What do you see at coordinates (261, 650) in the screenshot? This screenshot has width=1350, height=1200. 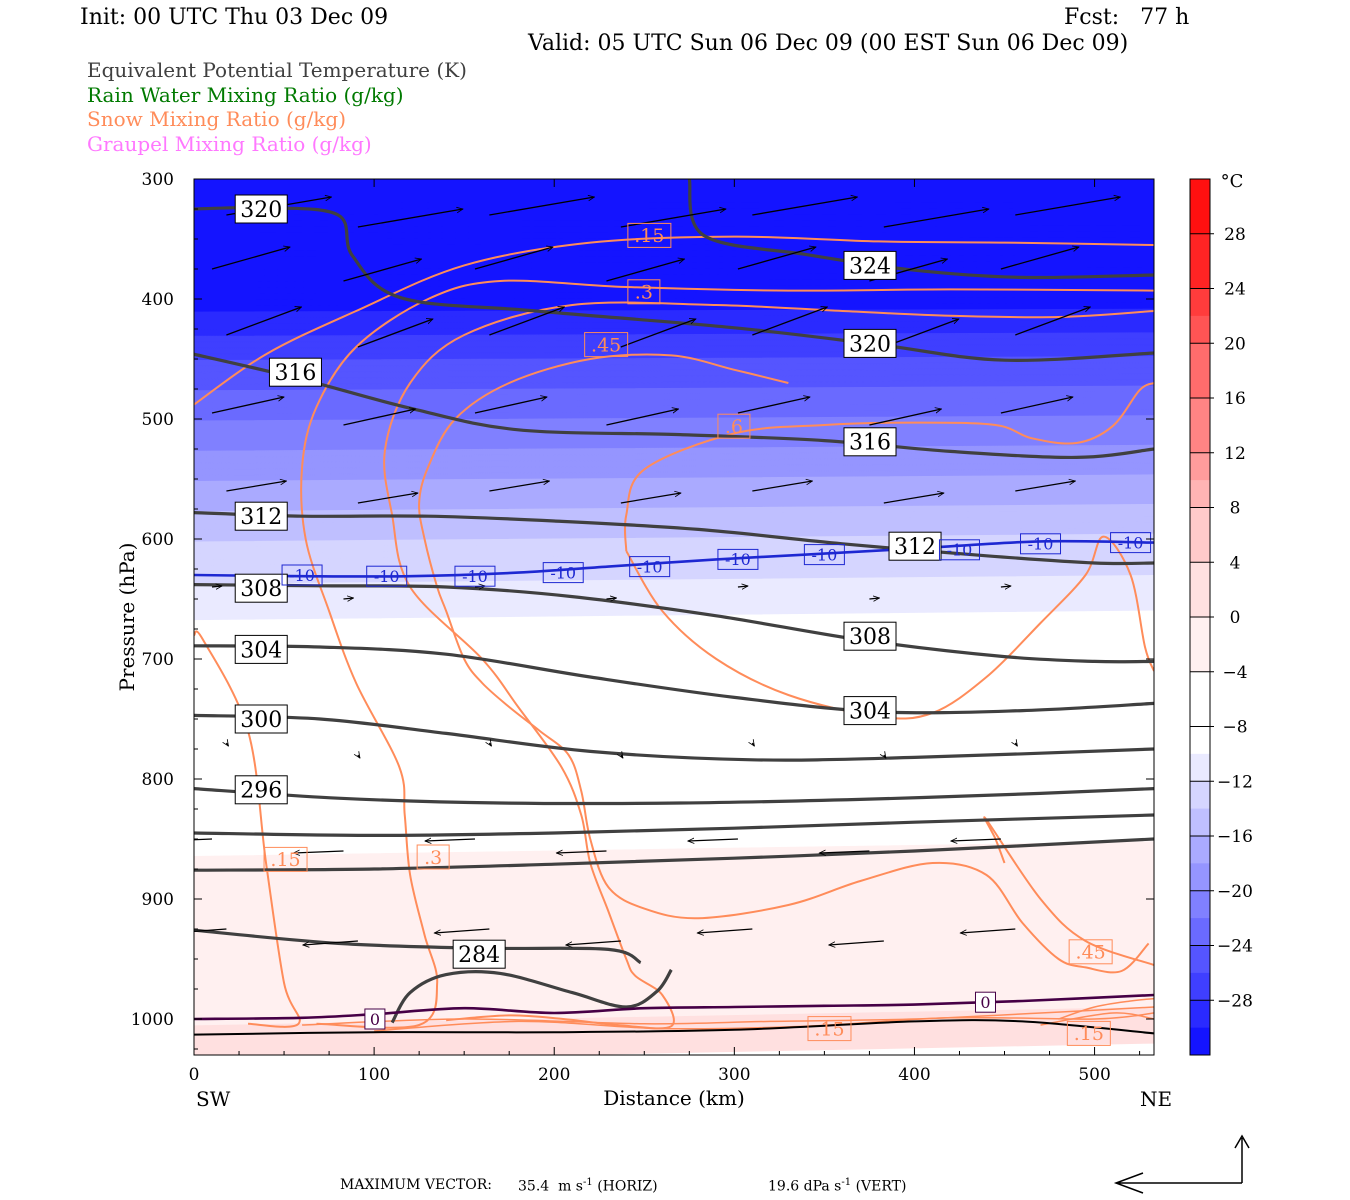 I see `theta-e-label: 304` at bounding box center [261, 650].